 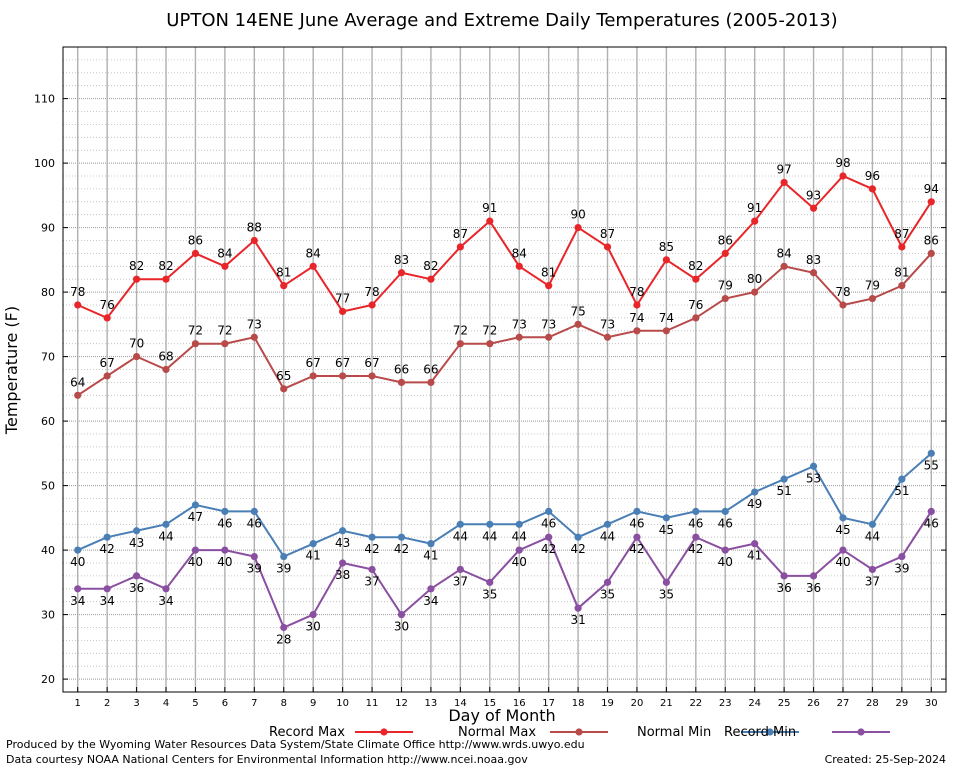 What do you see at coordinates (695, 305) in the screenshot?
I see `normal-max-data-label: 76` at bounding box center [695, 305].